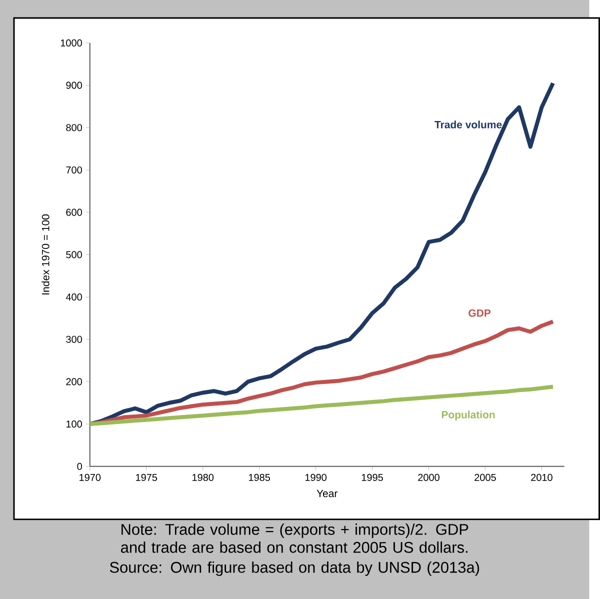 This screenshot has height=599, width=600. Describe the element at coordinates (74, 128) in the screenshot. I see `y-tick-label: 800` at that location.